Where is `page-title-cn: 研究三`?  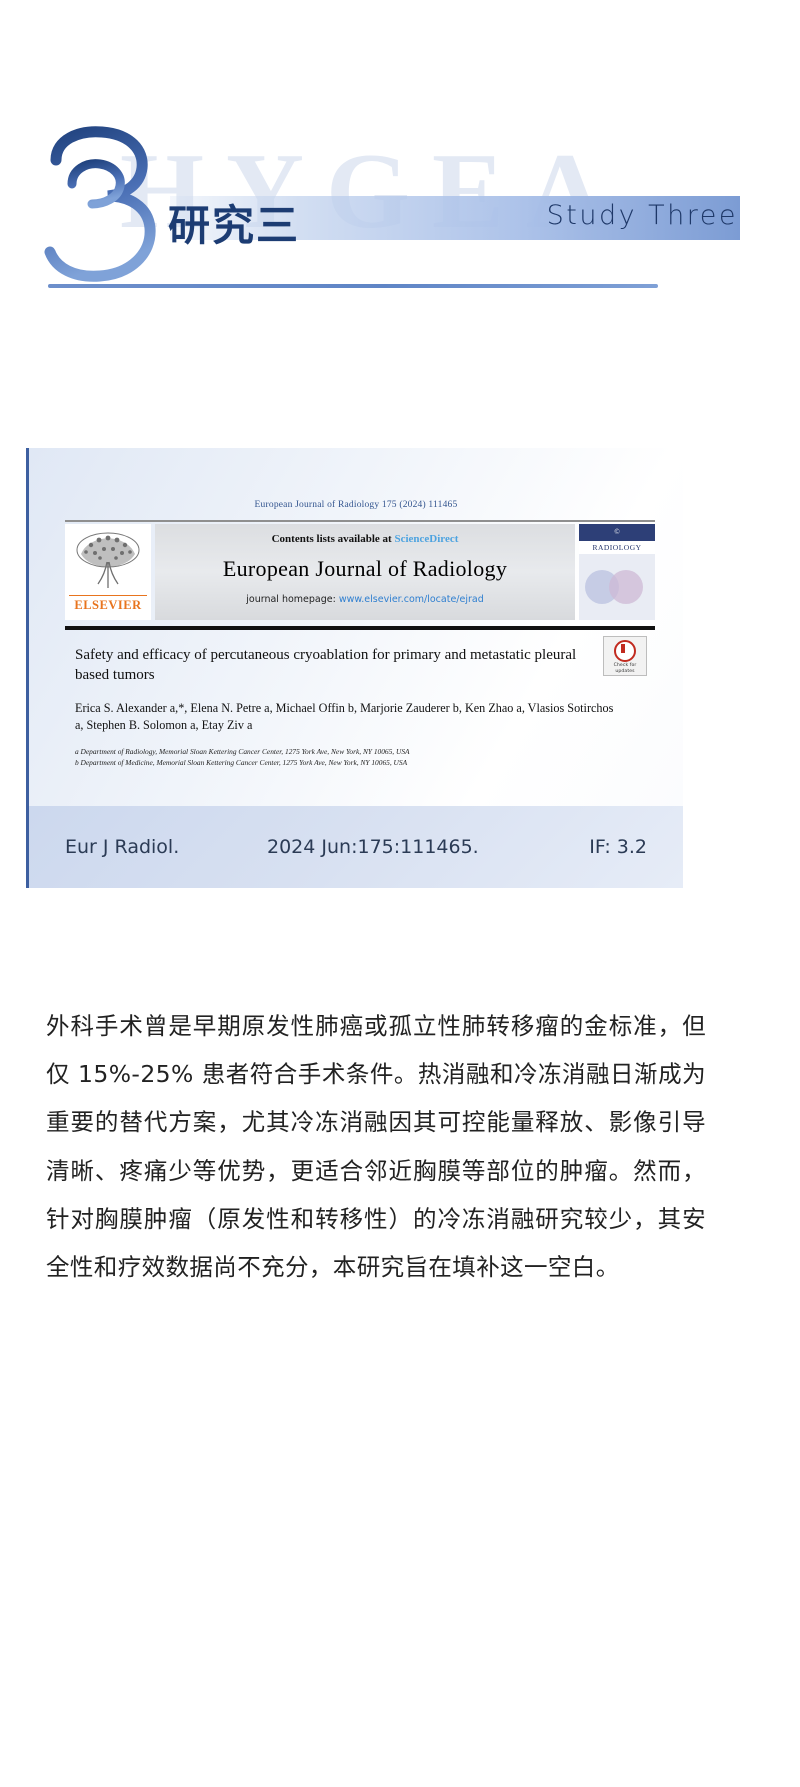
page-title-cn: 研究三 is located at coordinates (234, 225).